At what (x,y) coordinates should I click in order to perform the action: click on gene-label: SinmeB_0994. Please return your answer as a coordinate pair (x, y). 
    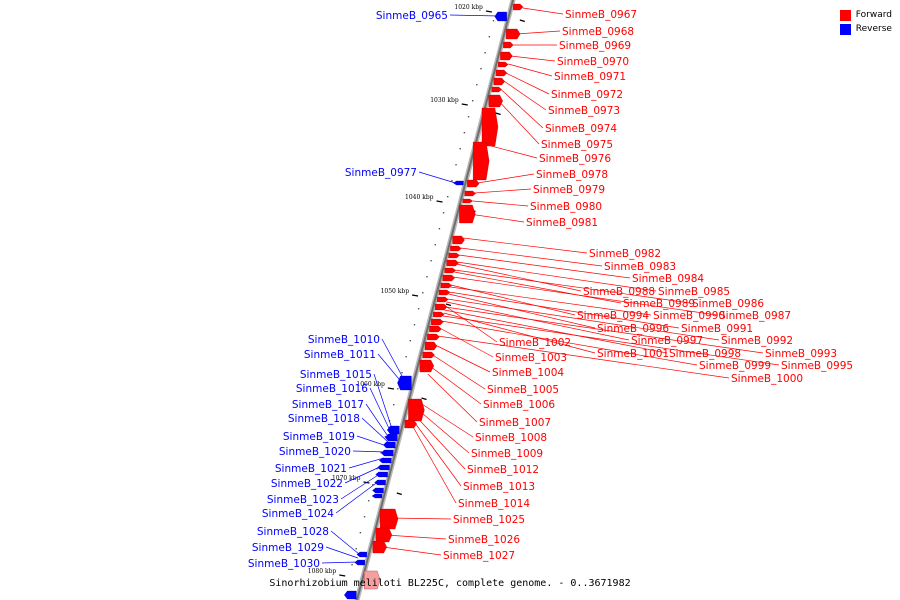
    Looking at the image, I should click on (613, 316).